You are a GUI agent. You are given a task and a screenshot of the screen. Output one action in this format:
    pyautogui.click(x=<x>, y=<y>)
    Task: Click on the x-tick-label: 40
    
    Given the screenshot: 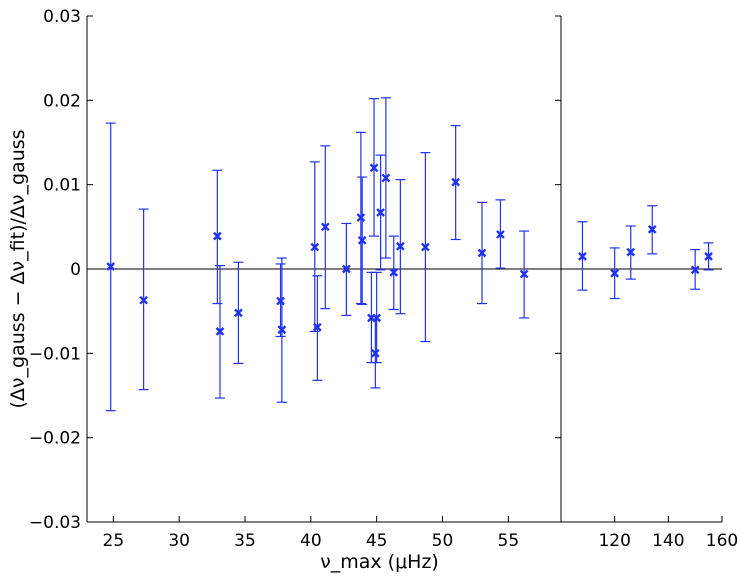 What is the action you would take?
    pyautogui.click(x=311, y=541)
    